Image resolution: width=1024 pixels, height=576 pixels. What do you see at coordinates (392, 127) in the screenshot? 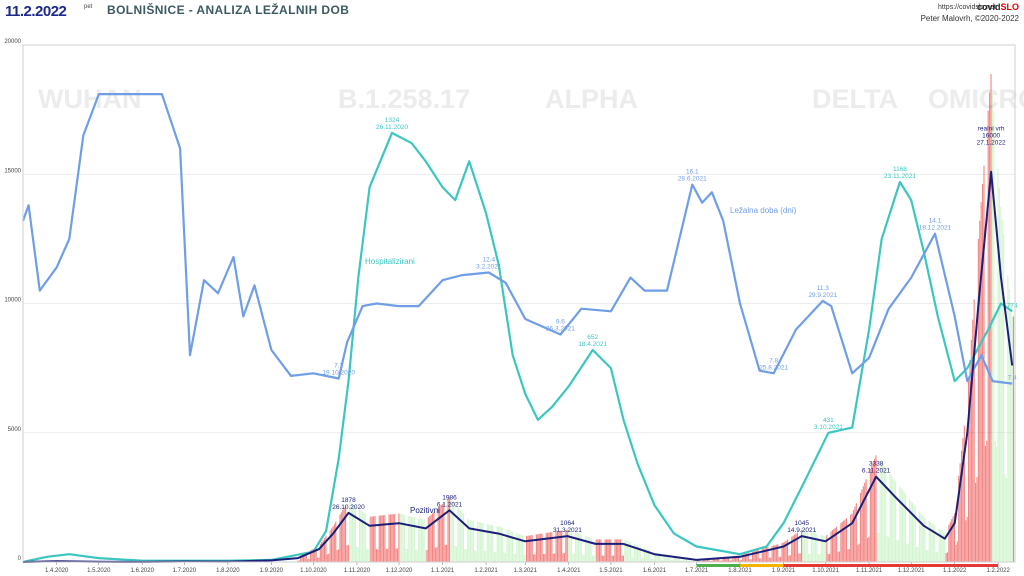
I see `annotation-line: 26.11.2020` at bounding box center [392, 127].